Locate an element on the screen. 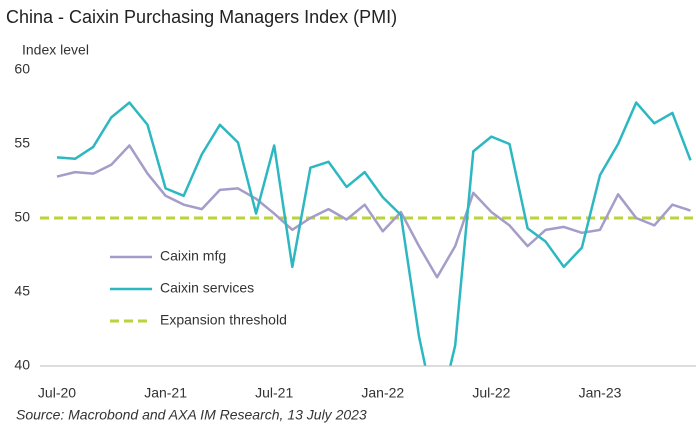  y-tick-label: 60 is located at coordinates (22, 69).